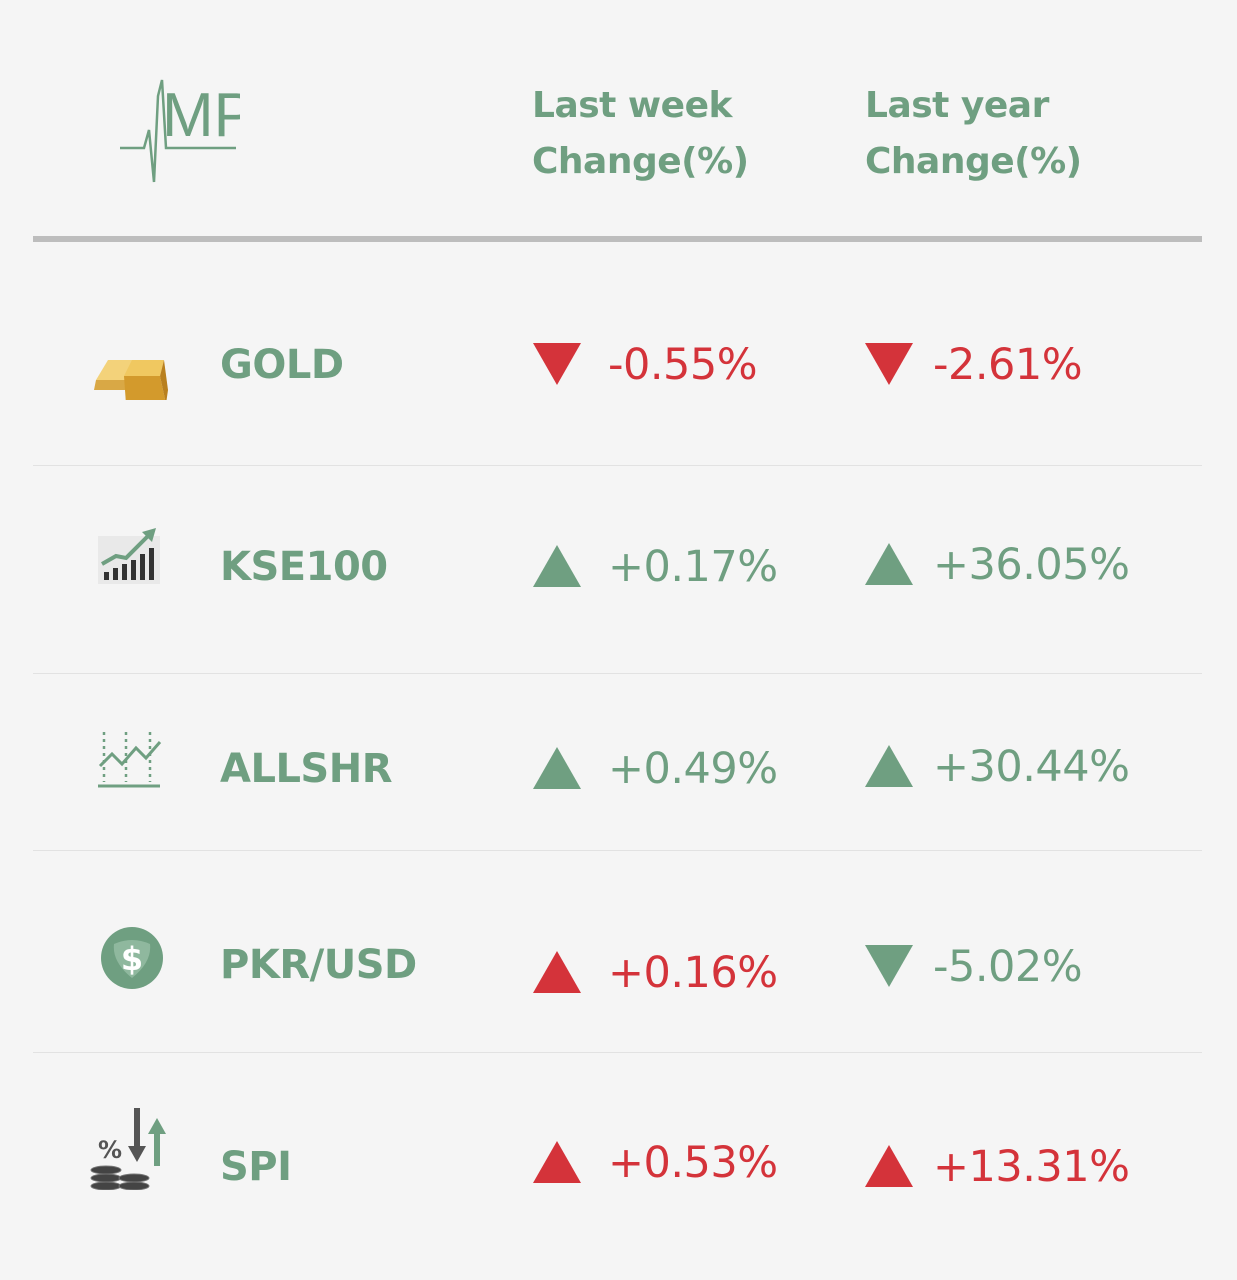 This screenshot has height=1280, width=1237. I want to click on year-change-value: -5.02%, so click(1008, 967).